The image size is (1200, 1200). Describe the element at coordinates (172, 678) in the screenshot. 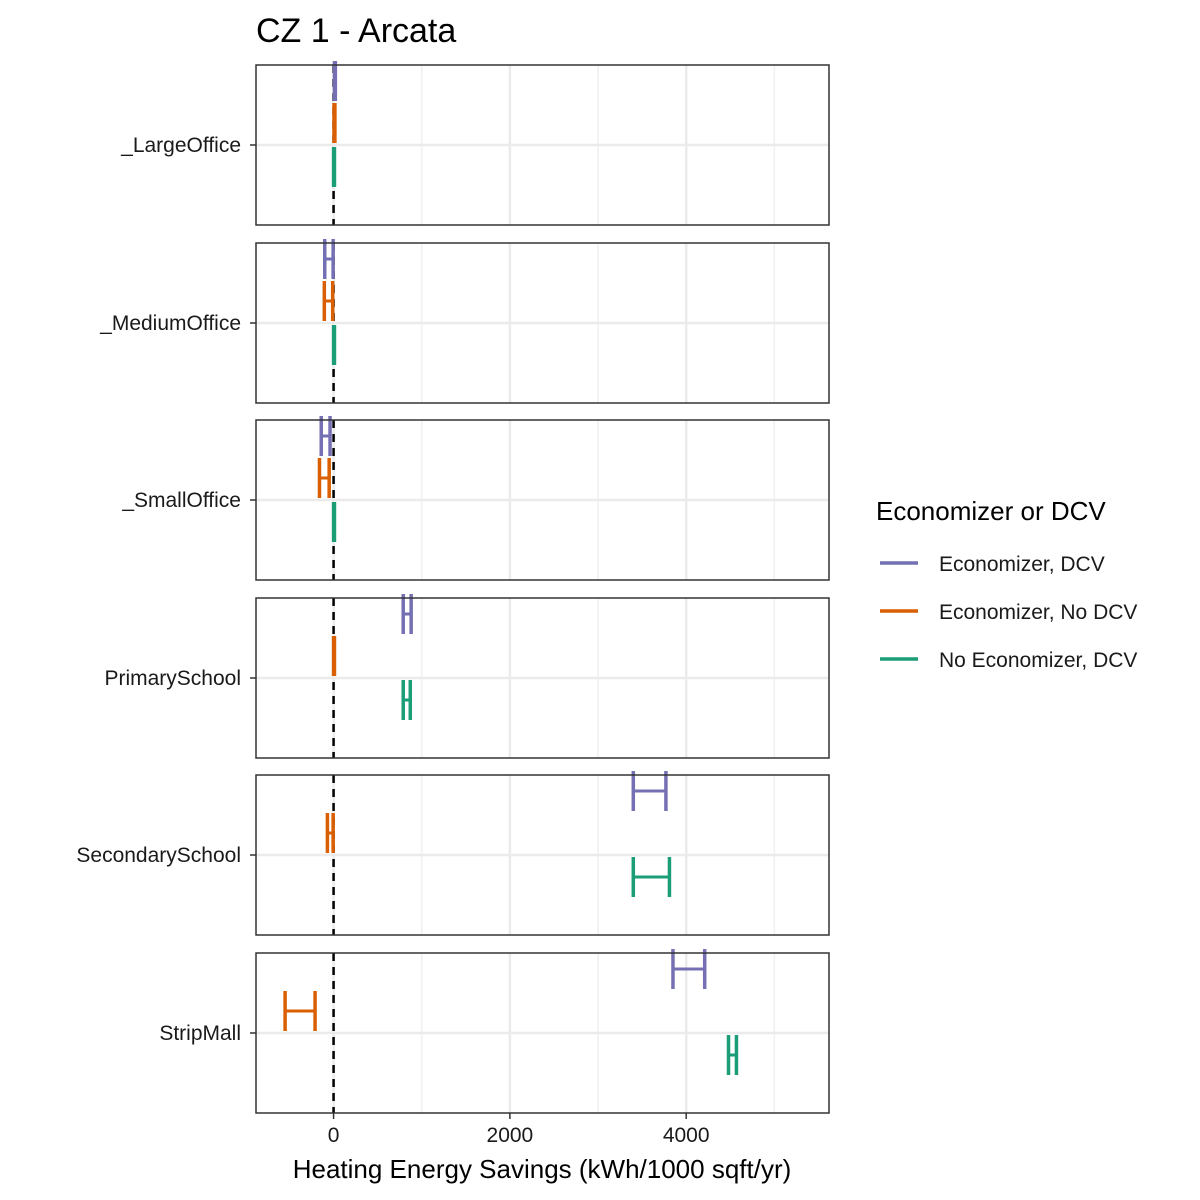

I see `y-tick-label: PrimarySchool` at that location.